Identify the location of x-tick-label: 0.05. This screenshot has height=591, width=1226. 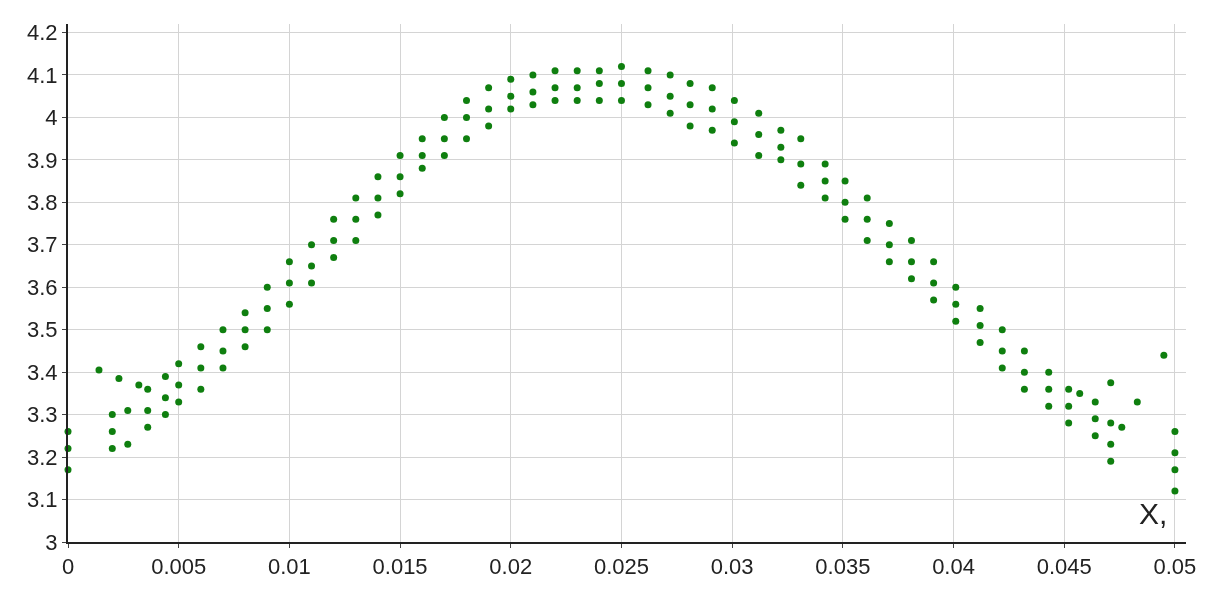
(1175, 567).